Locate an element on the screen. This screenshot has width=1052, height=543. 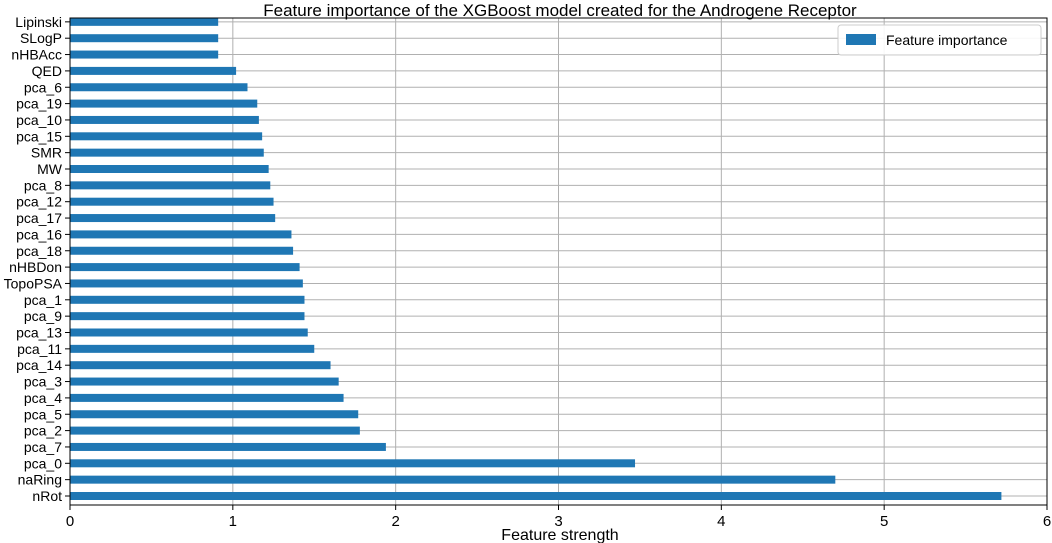
y-tick-label: nRot is located at coordinates (47, 496).